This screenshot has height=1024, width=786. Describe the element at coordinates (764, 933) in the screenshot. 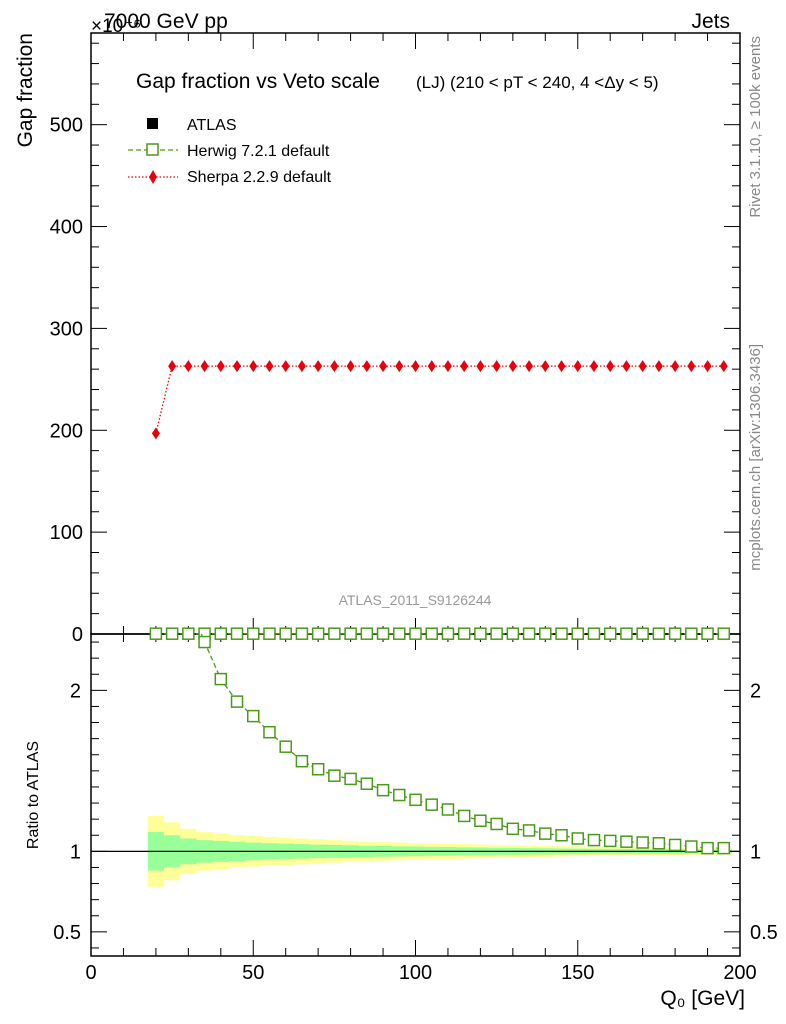

I see `ratio-y-tick-label-right: 0.5` at that location.